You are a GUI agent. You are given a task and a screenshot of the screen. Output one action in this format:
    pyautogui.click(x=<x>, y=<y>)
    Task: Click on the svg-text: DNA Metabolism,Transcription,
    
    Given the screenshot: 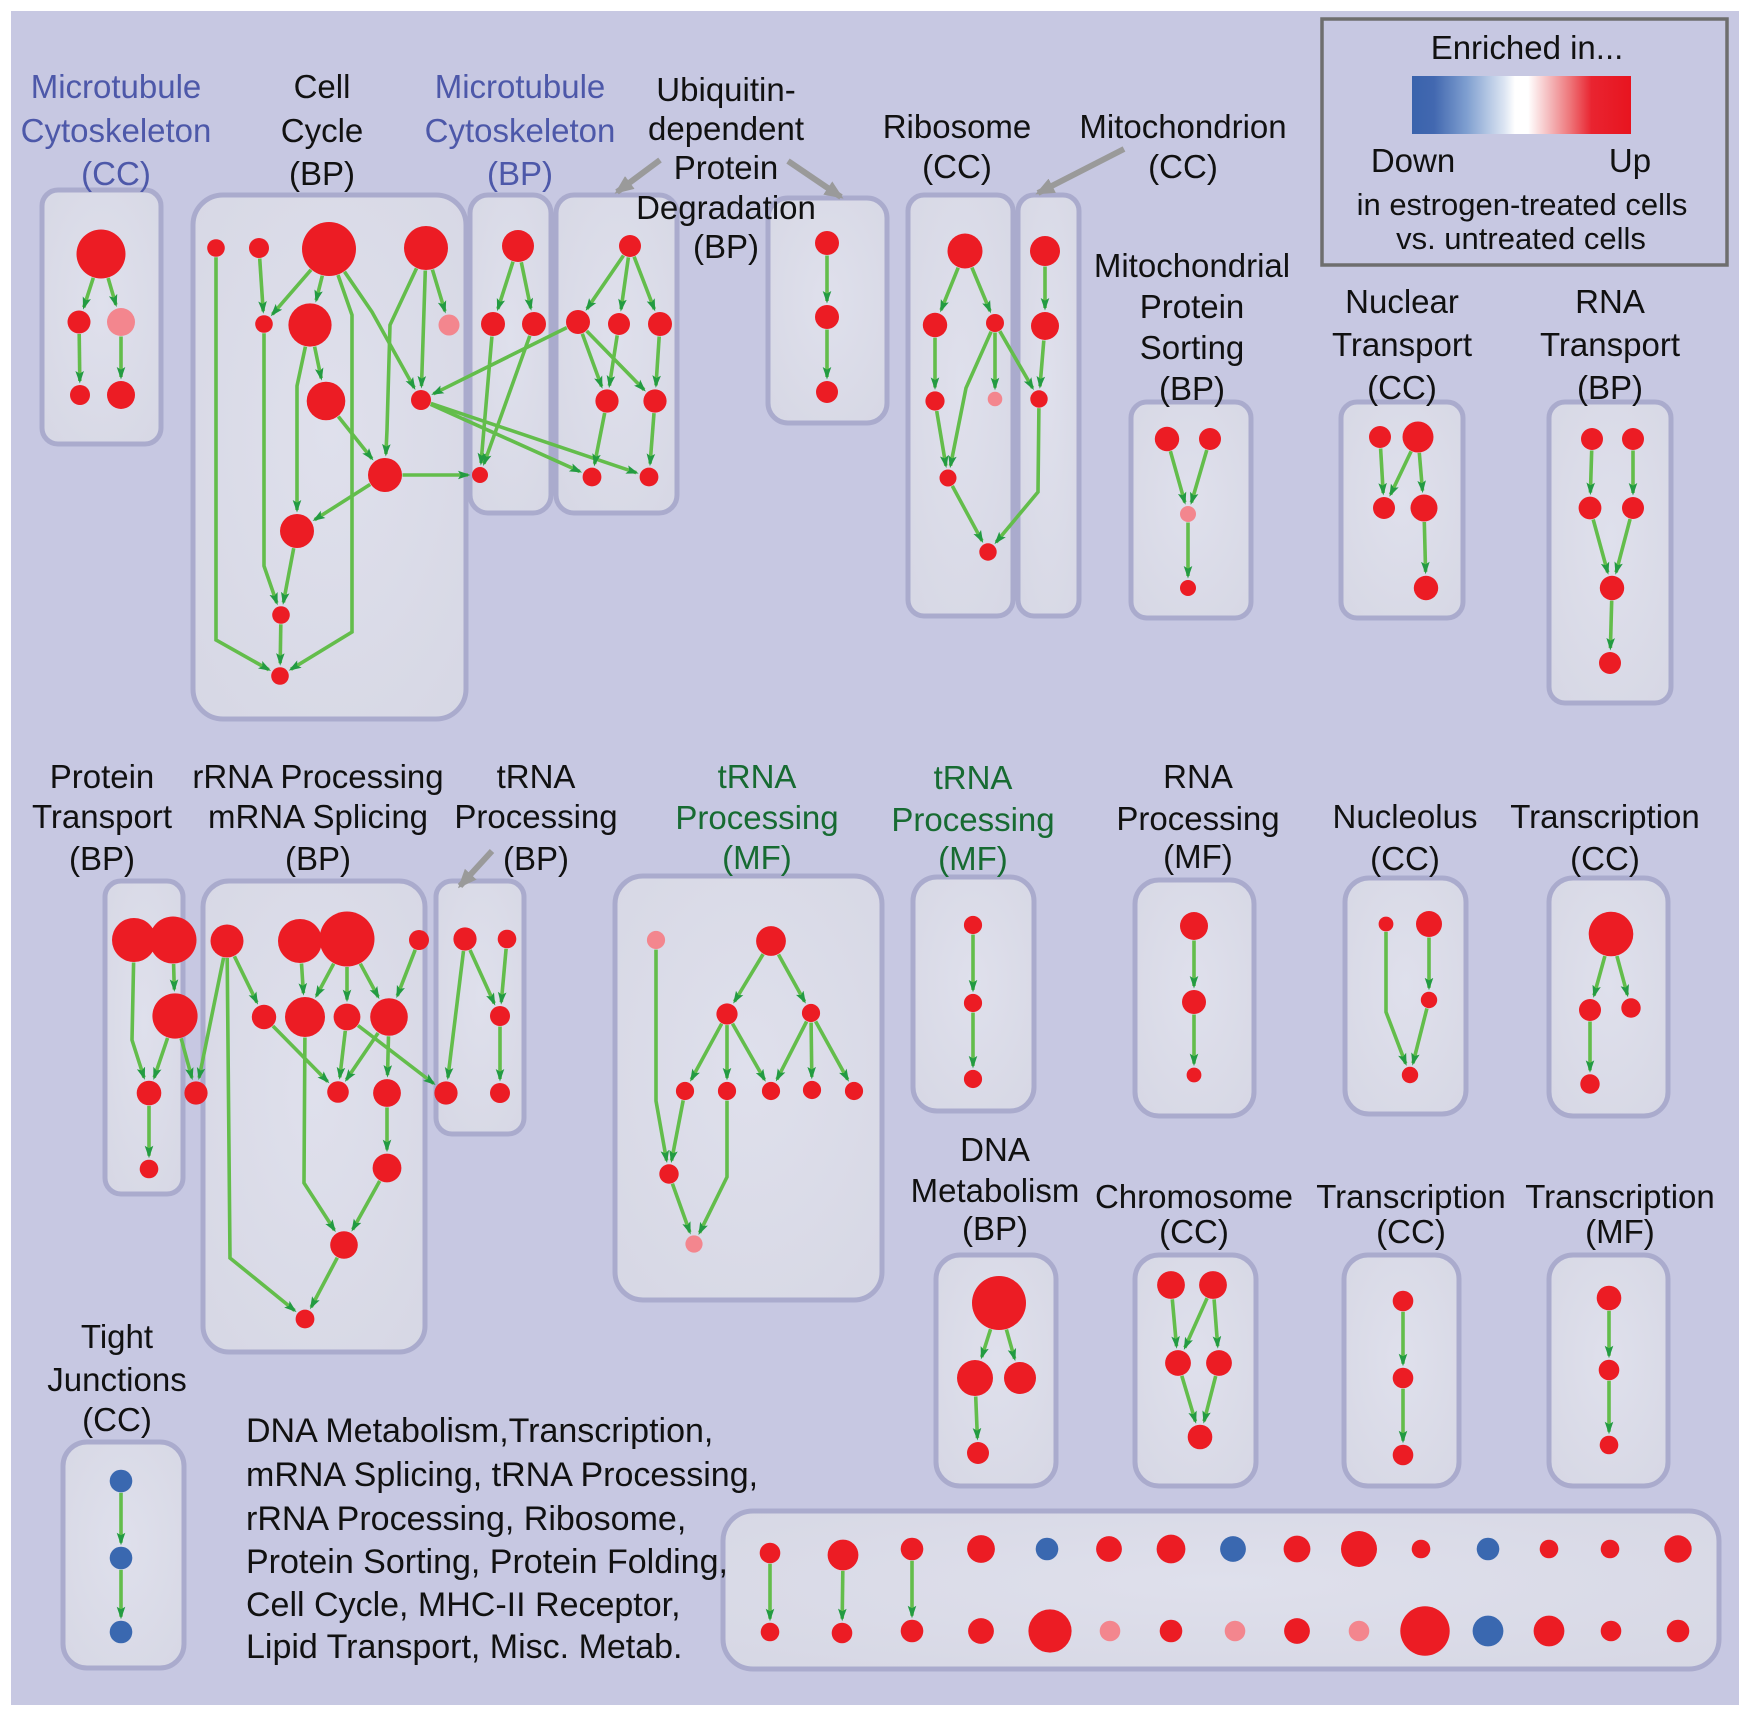 What is the action you would take?
    pyautogui.click(x=479, y=1431)
    